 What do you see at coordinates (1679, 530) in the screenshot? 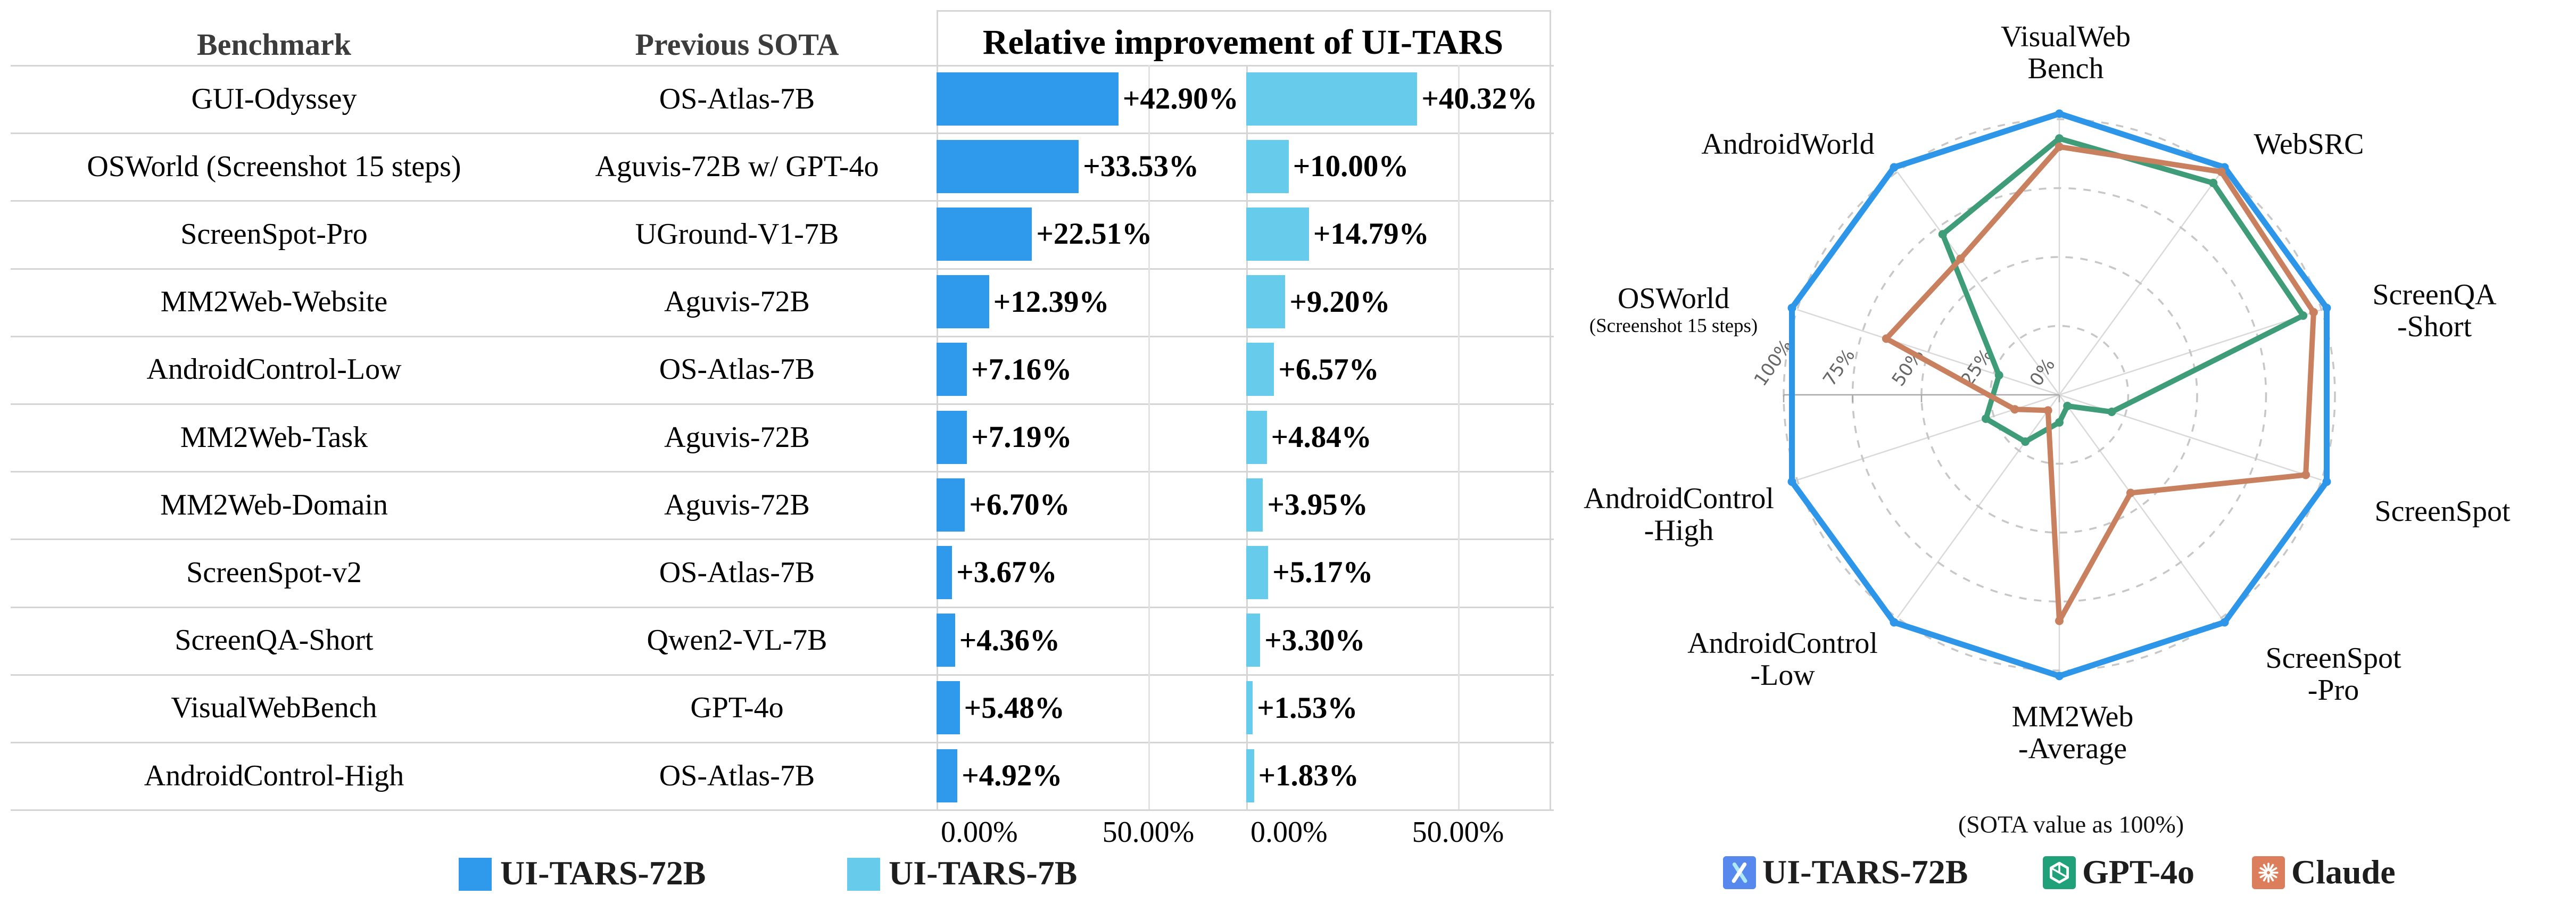
I see `radar-axis-label-line: -High` at bounding box center [1679, 530].